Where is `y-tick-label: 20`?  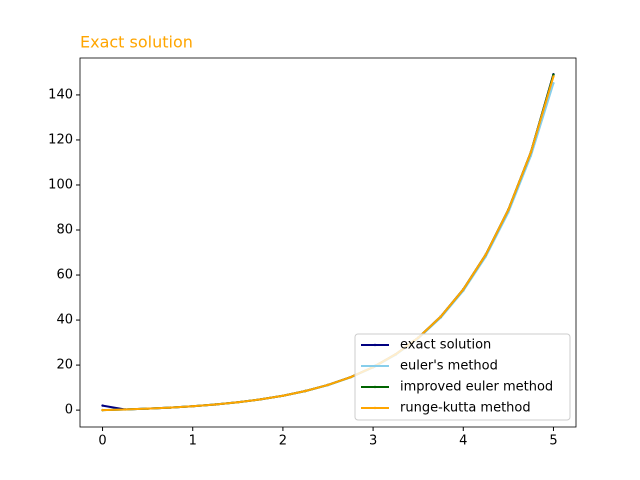 y-tick-label: 20 is located at coordinates (64, 365).